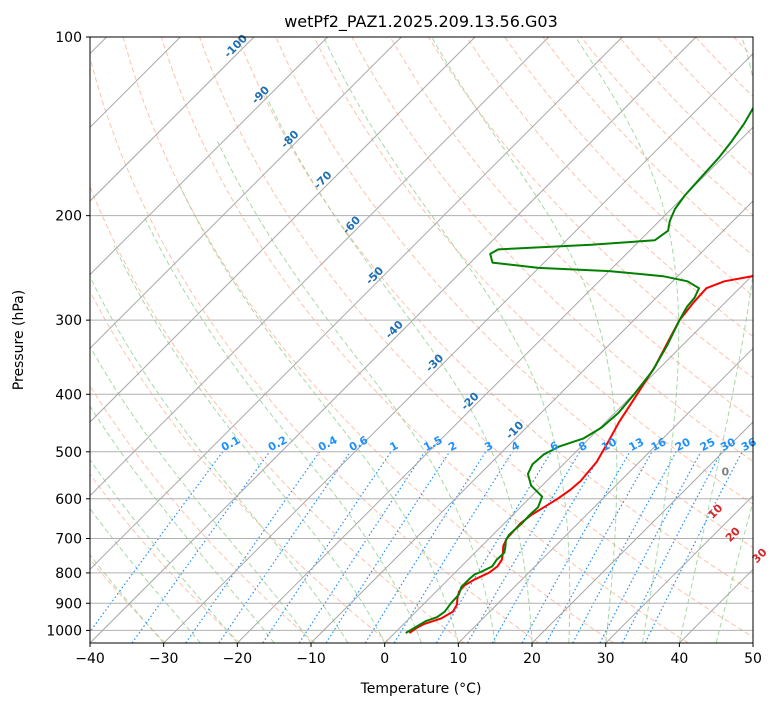 This screenshot has height=708, width=775. I want to click on mixing-ratio-label: 16, so click(659, 444).